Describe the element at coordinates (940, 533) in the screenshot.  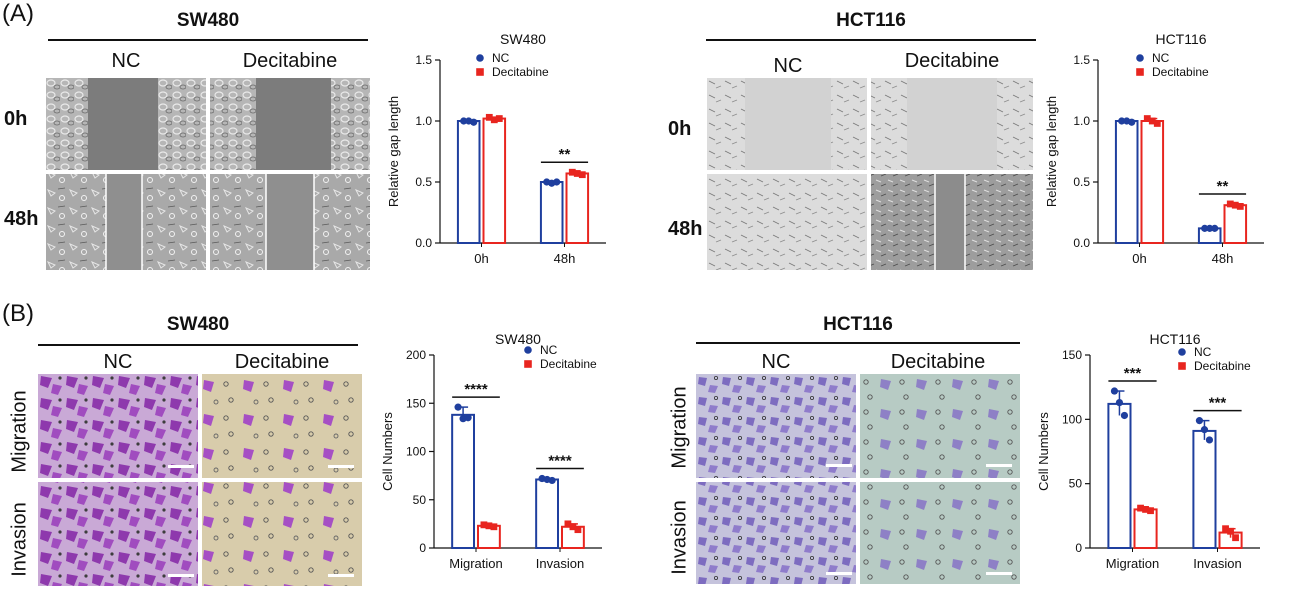
I see `hct116-dec-invasion-image` at that location.